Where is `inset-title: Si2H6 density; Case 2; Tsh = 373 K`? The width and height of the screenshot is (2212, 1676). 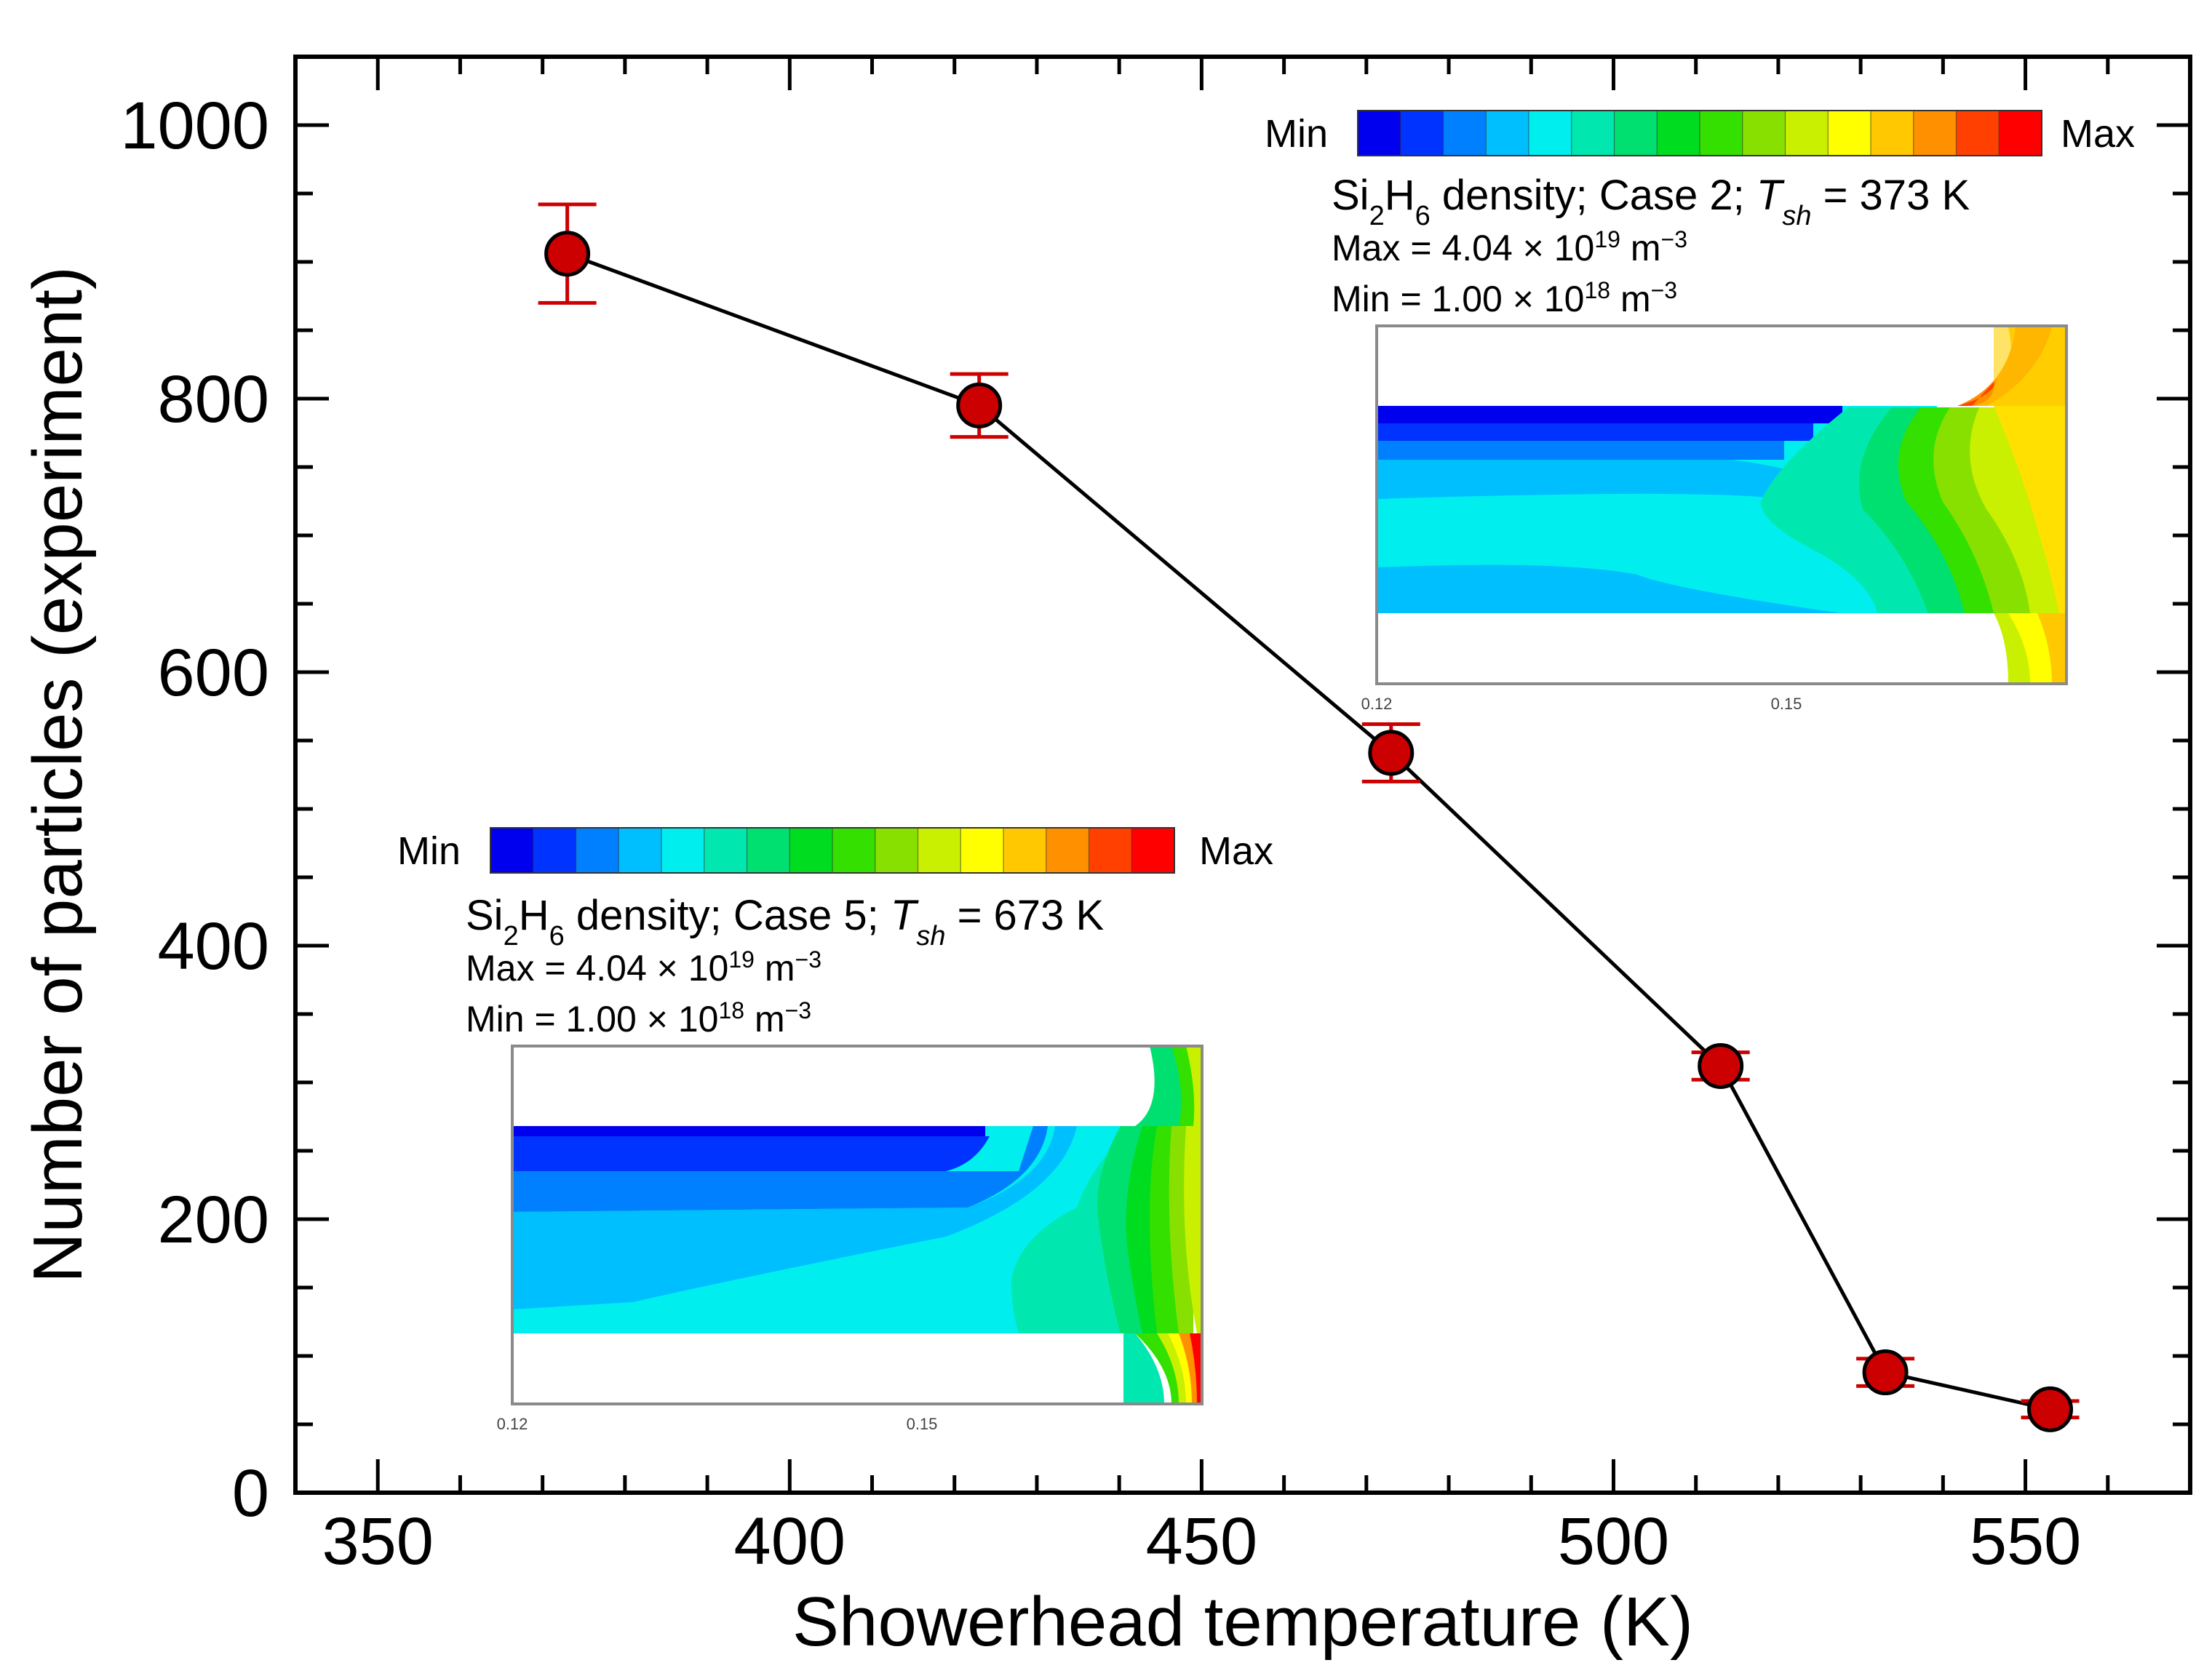 inset-title: Si2H6 density; Case 2; Tsh = 373 K is located at coordinates (1651, 201).